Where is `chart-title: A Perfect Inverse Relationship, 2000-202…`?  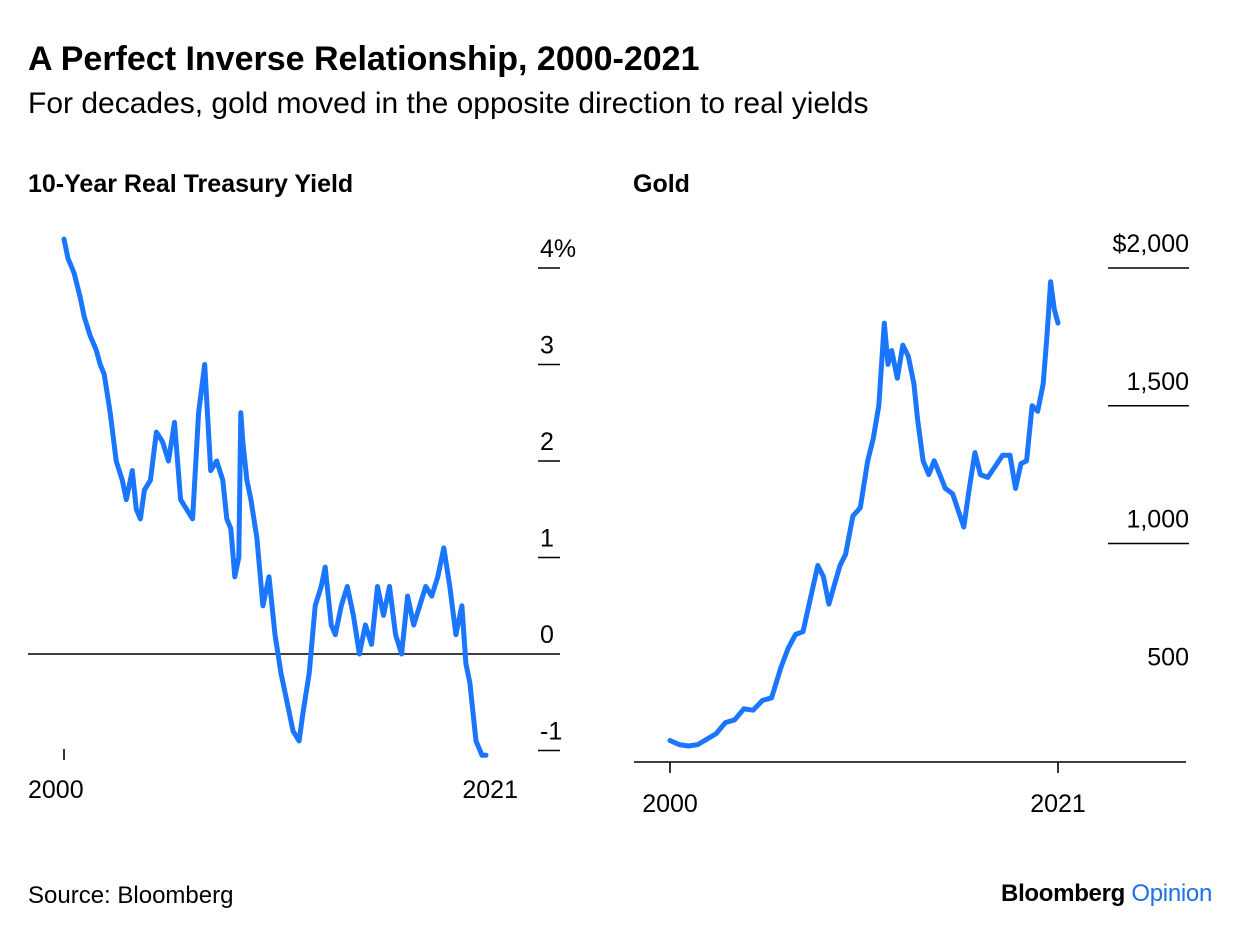 chart-title: A Perfect Inverse Relationship, 2000-202… is located at coordinates (364, 59).